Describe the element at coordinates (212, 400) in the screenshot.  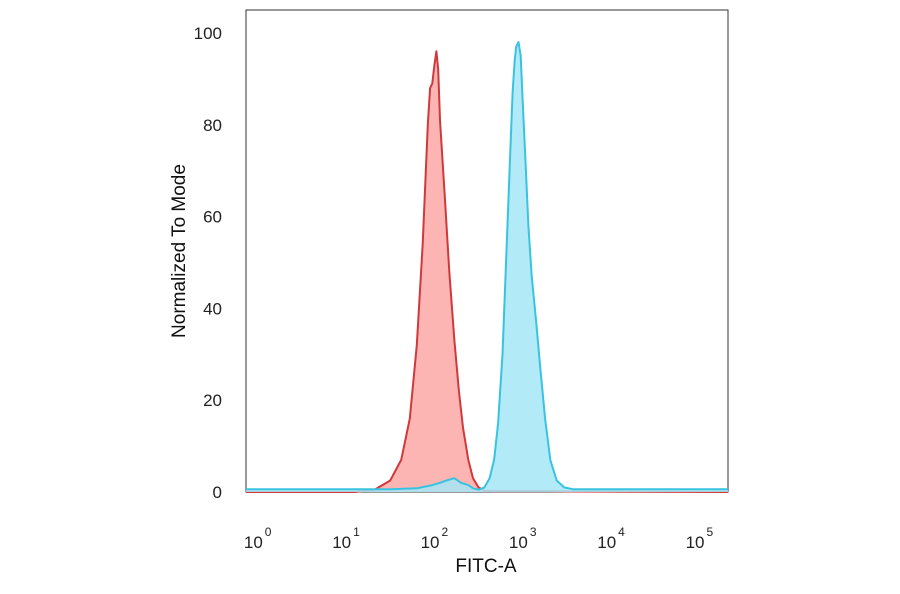
I see `y-tick-label: 20` at that location.